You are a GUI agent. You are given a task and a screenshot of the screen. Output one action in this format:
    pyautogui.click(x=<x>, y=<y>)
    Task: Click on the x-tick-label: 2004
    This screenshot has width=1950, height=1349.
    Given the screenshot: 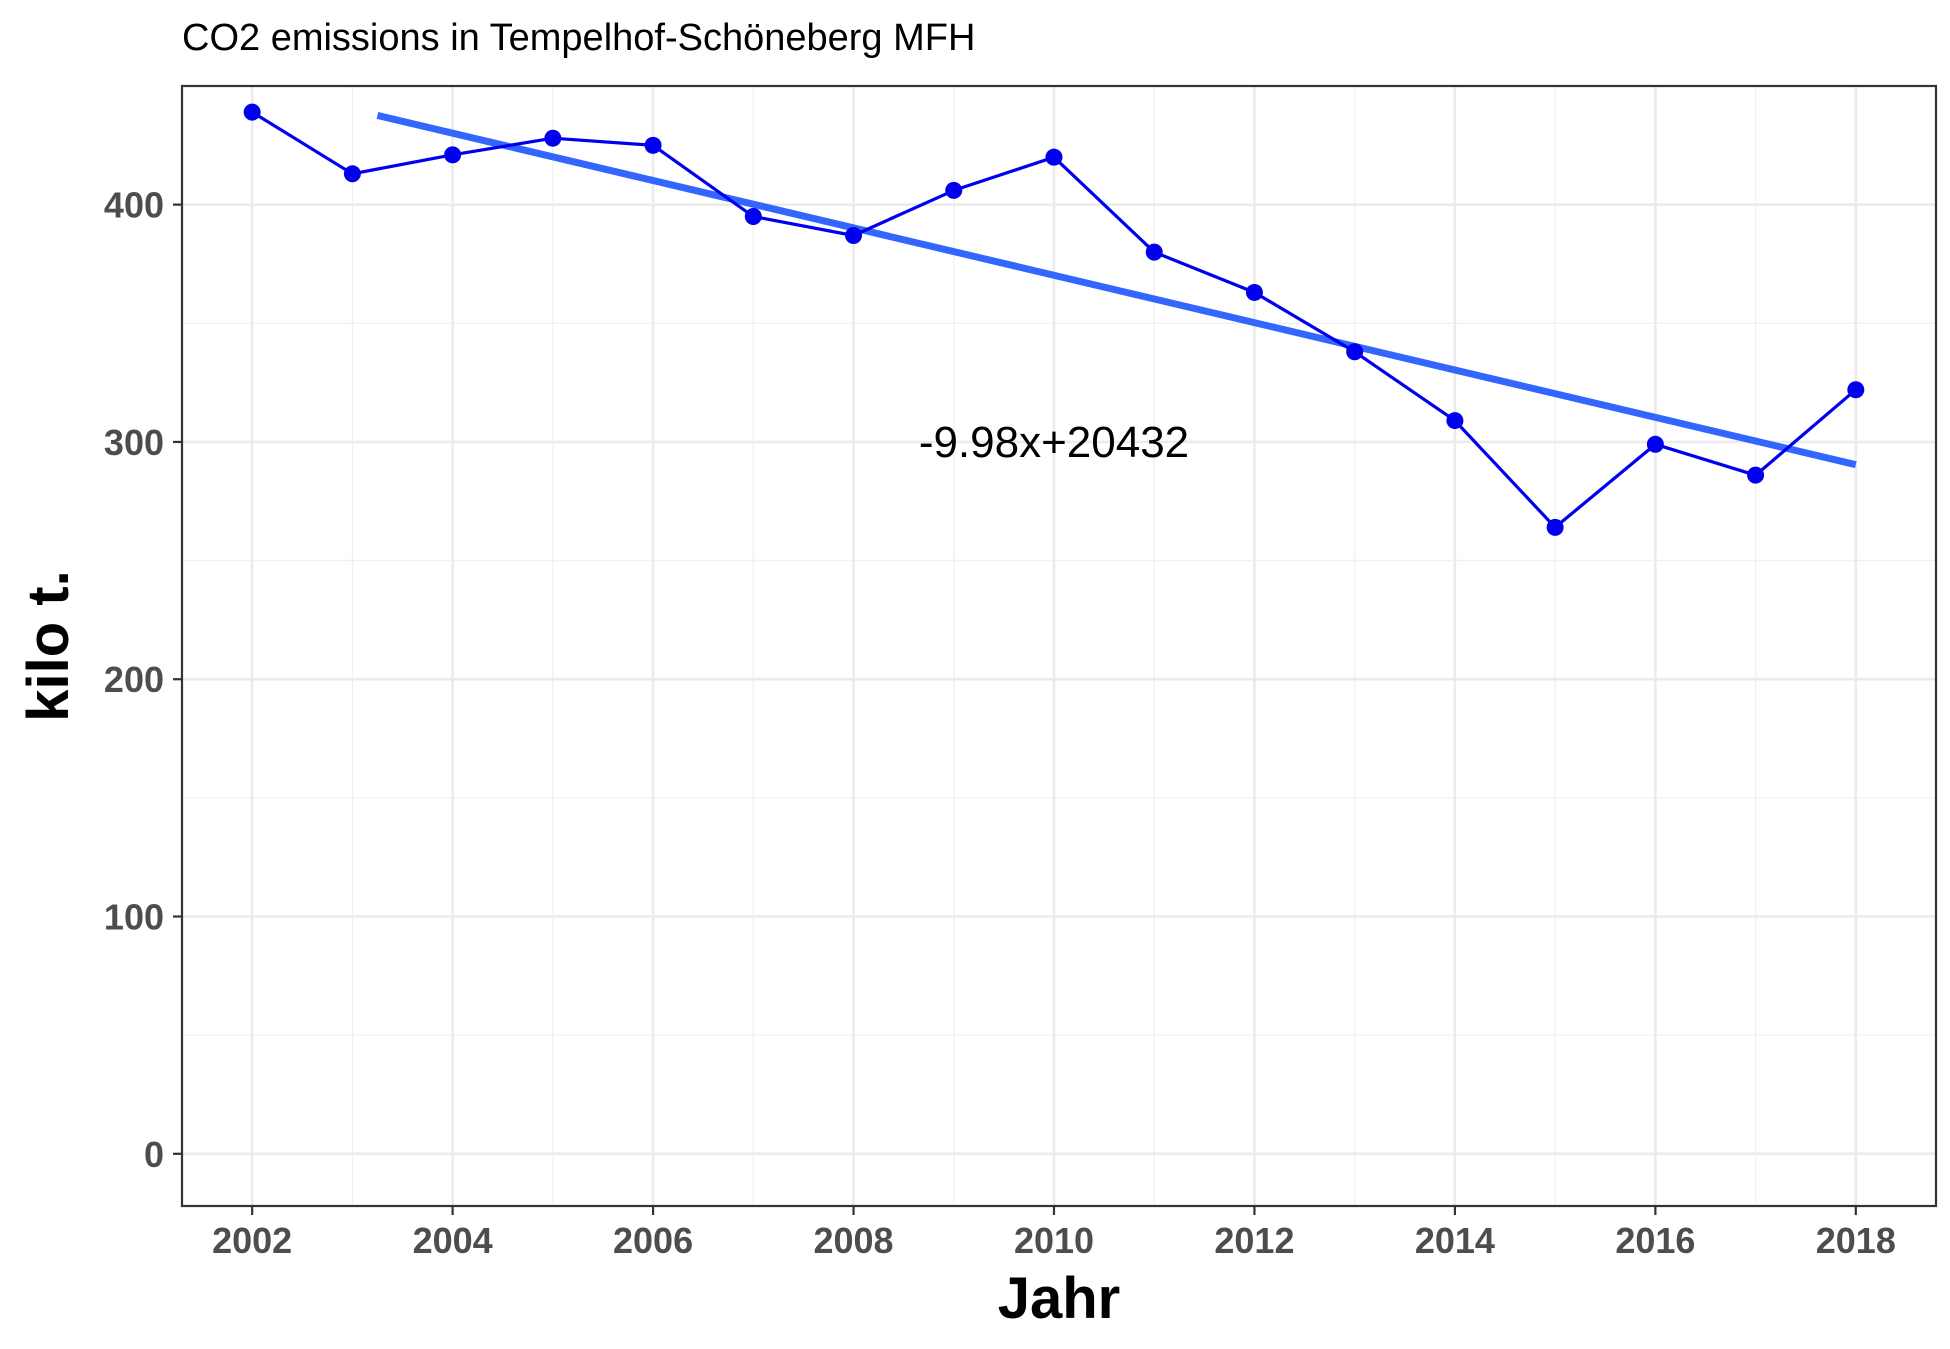 What is the action you would take?
    pyautogui.click(x=453, y=1240)
    